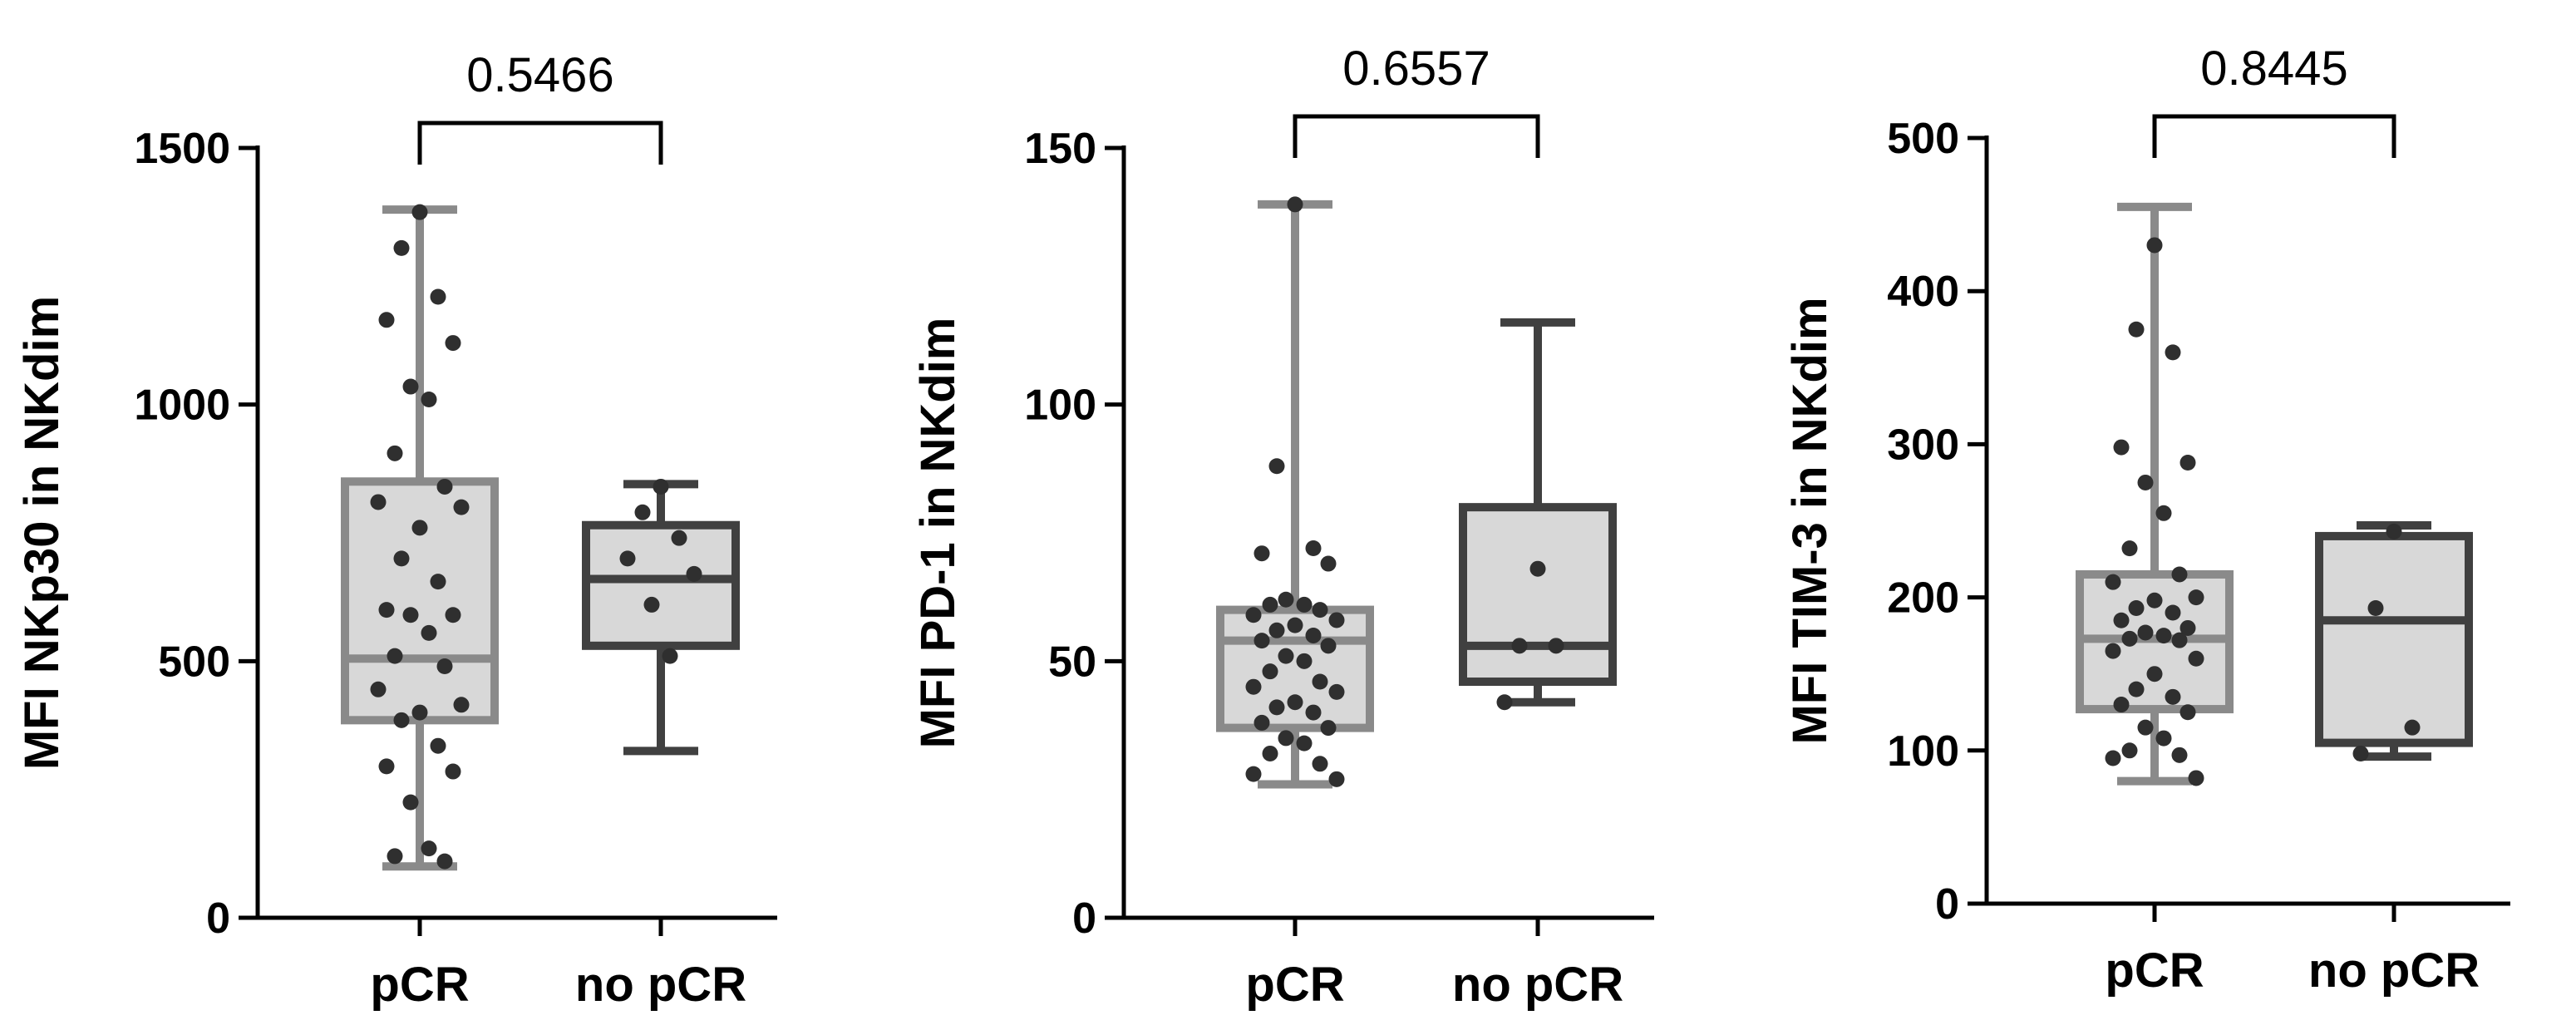  I want to click on box-no-pcr, so click(2394, 641).